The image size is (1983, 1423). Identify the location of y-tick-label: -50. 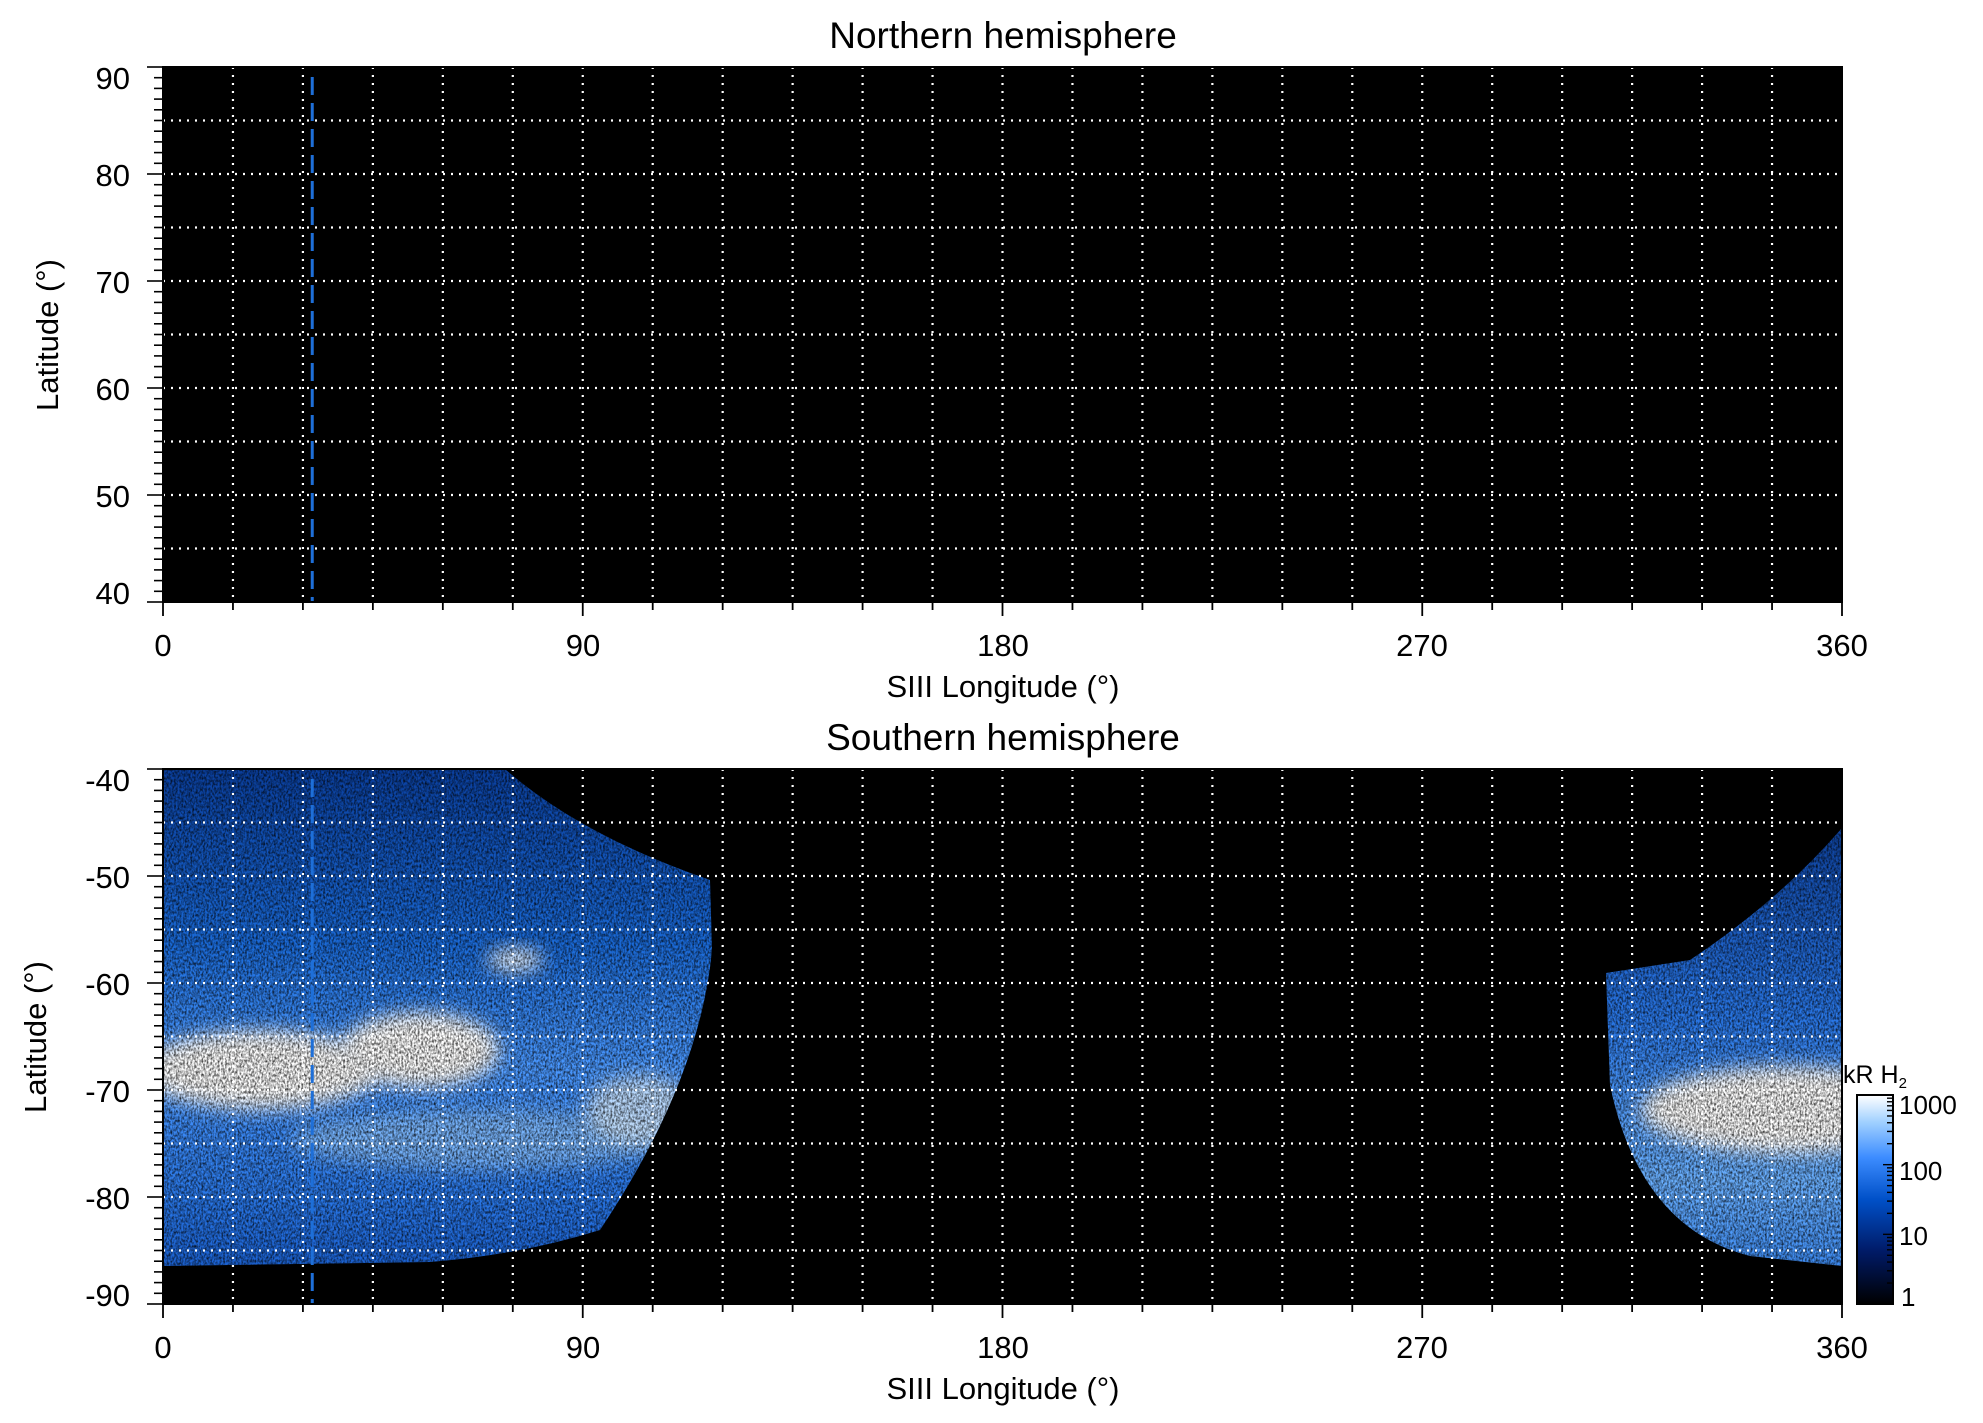
(107, 877).